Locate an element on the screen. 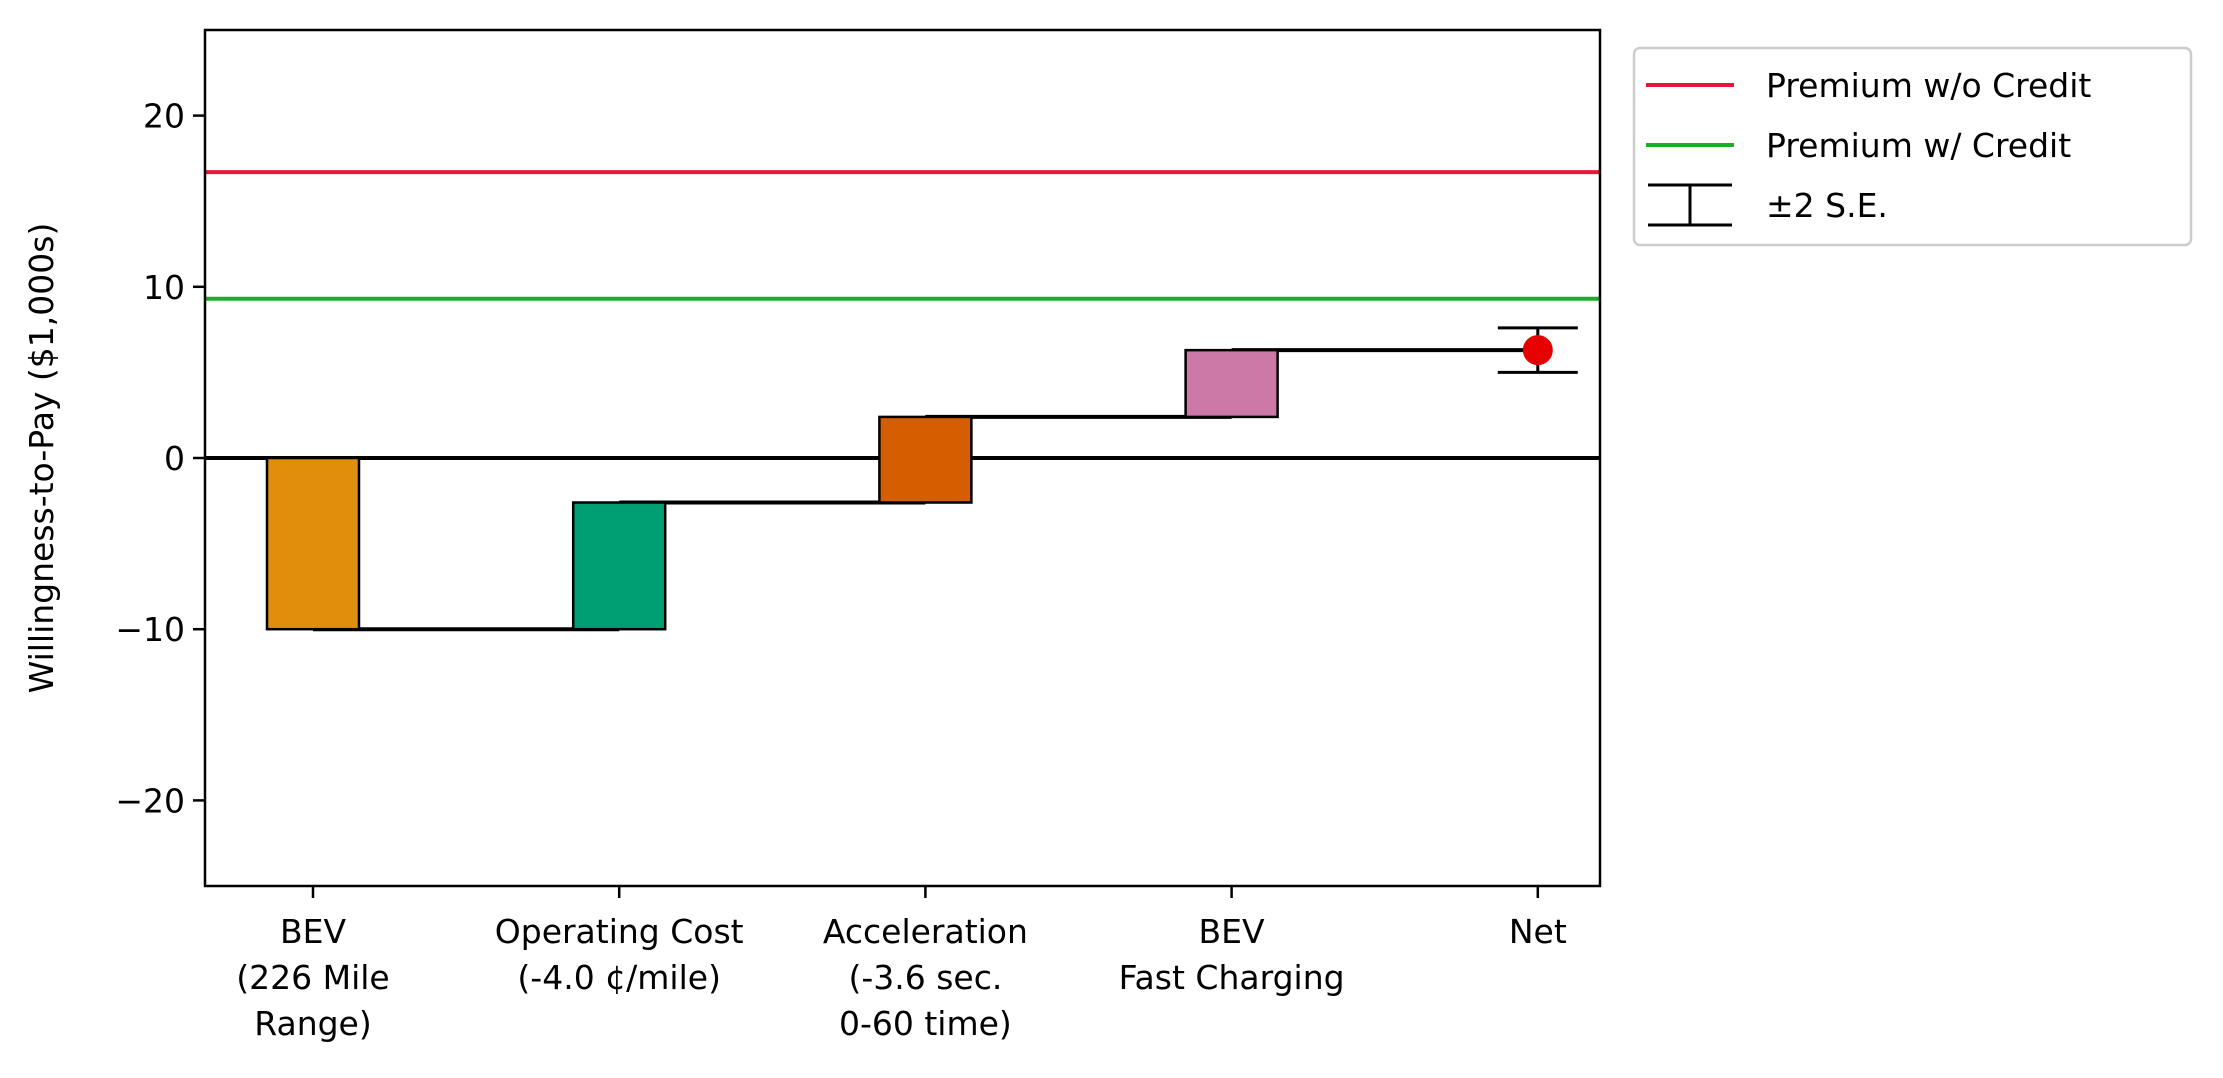  net-marker-layer is located at coordinates (1537, 350).